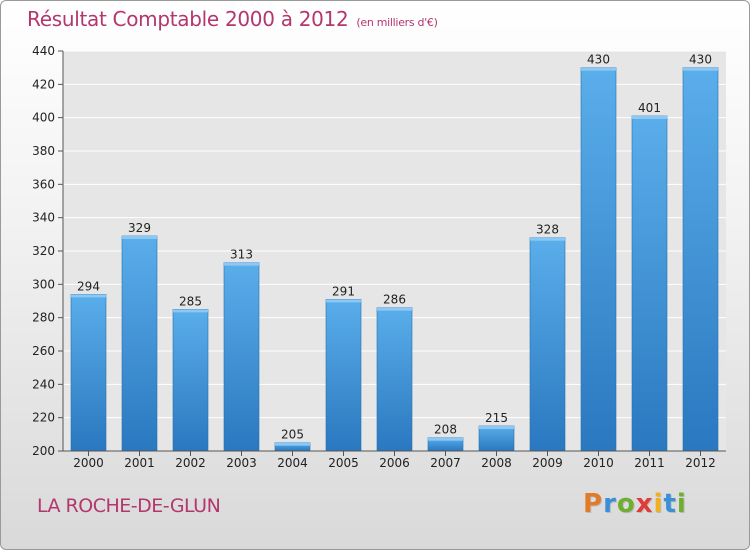  What do you see at coordinates (43, 251) in the screenshot?
I see `y-tick-label: 320` at bounding box center [43, 251].